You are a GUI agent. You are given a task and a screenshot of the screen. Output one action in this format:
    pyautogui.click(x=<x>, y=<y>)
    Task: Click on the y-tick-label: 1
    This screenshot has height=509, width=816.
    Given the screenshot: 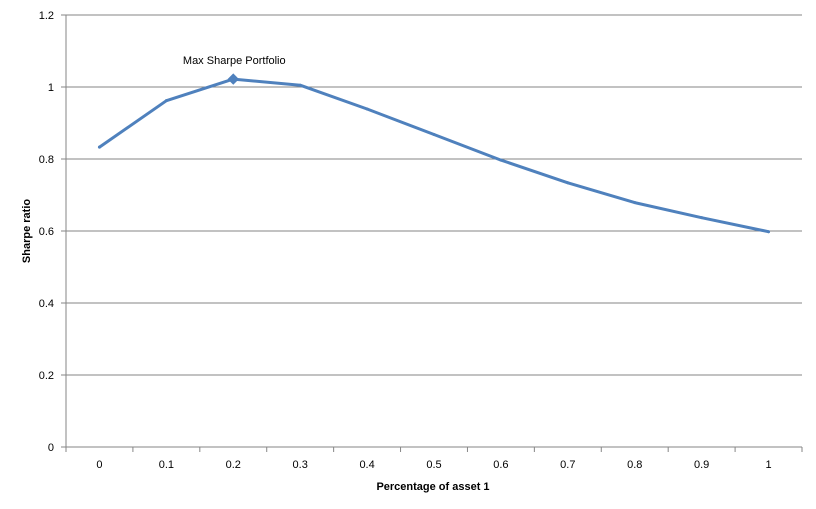 What is the action you would take?
    pyautogui.click(x=51, y=88)
    